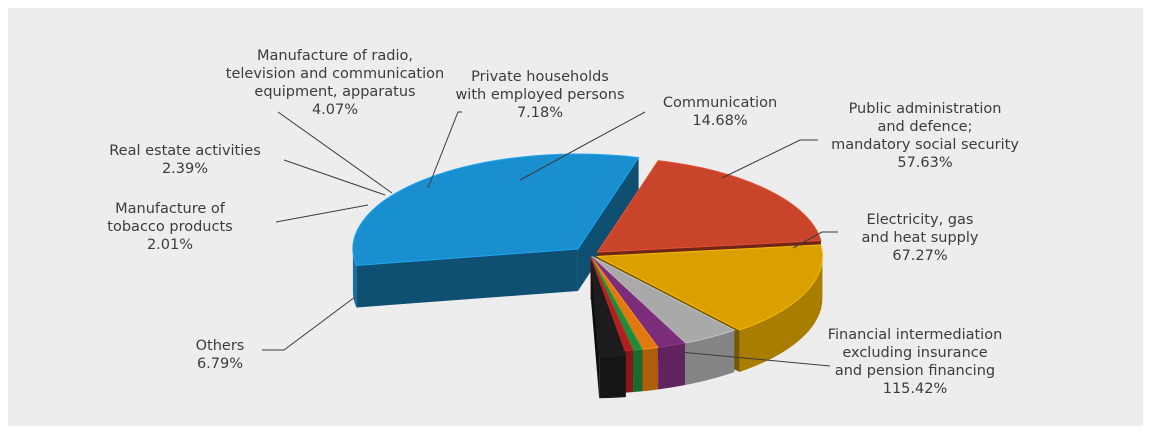 The height and width of the screenshot is (434, 1151). What do you see at coordinates (925, 163) in the screenshot?
I see `slice-value: 57.63%` at bounding box center [925, 163].